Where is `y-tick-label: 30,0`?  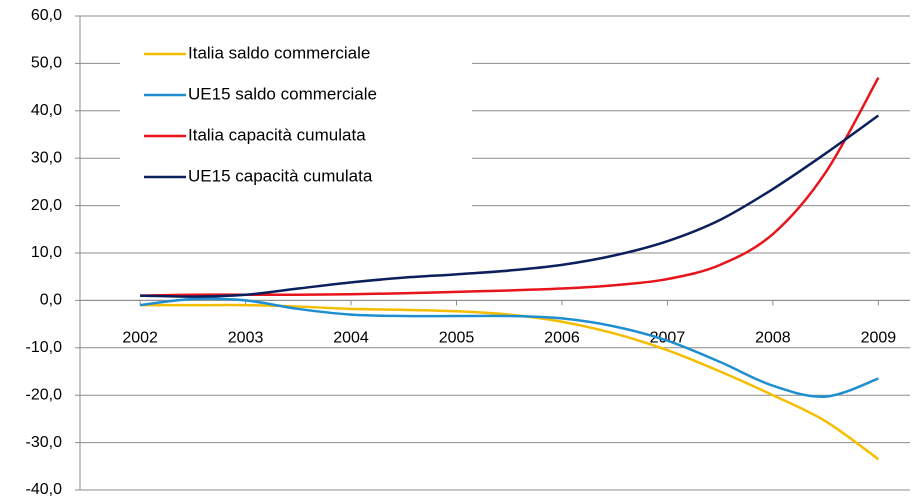
y-tick-label: 30,0 is located at coordinates (46, 157).